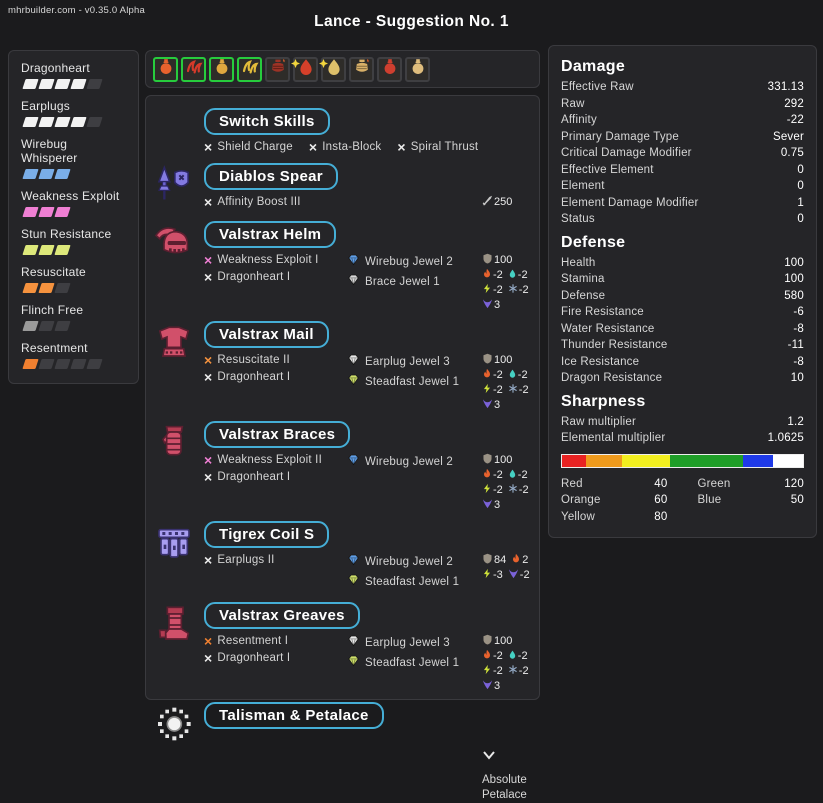  What do you see at coordinates (444, 147) in the screenshot?
I see `equip-skill-label: Spiral Thrust` at bounding box center [444, 147].